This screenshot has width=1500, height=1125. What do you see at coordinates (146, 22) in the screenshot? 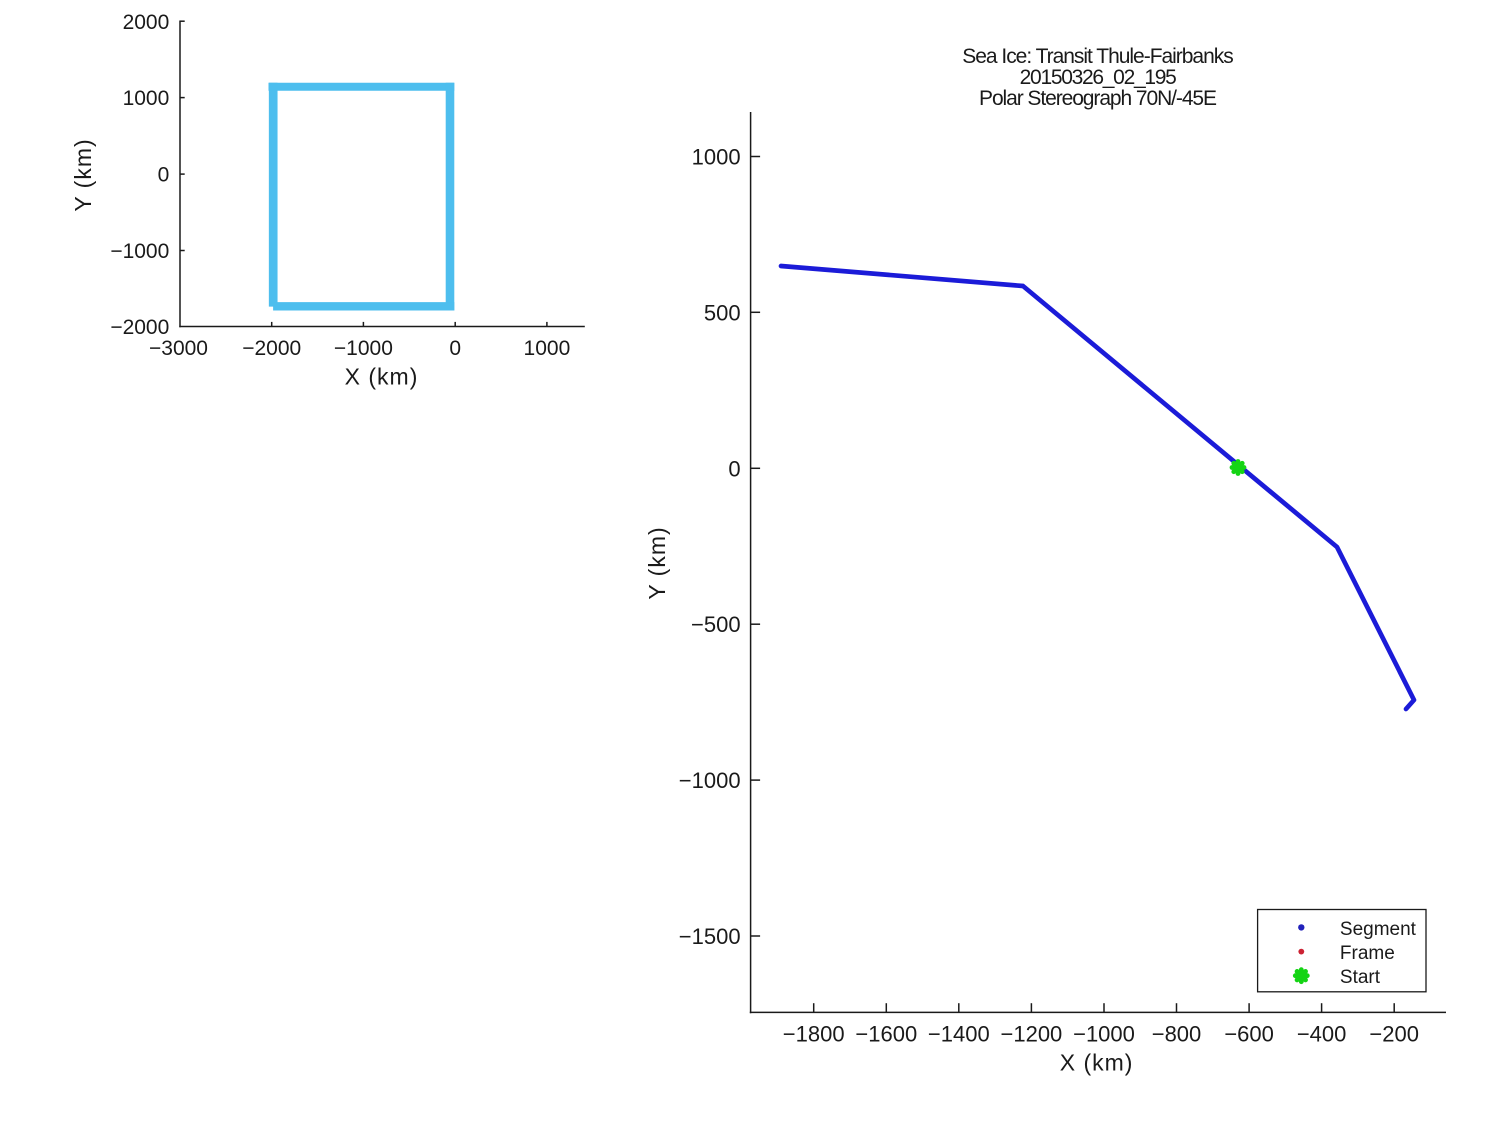
I see `svg-text: 2000` at bounding box center [146, 22].